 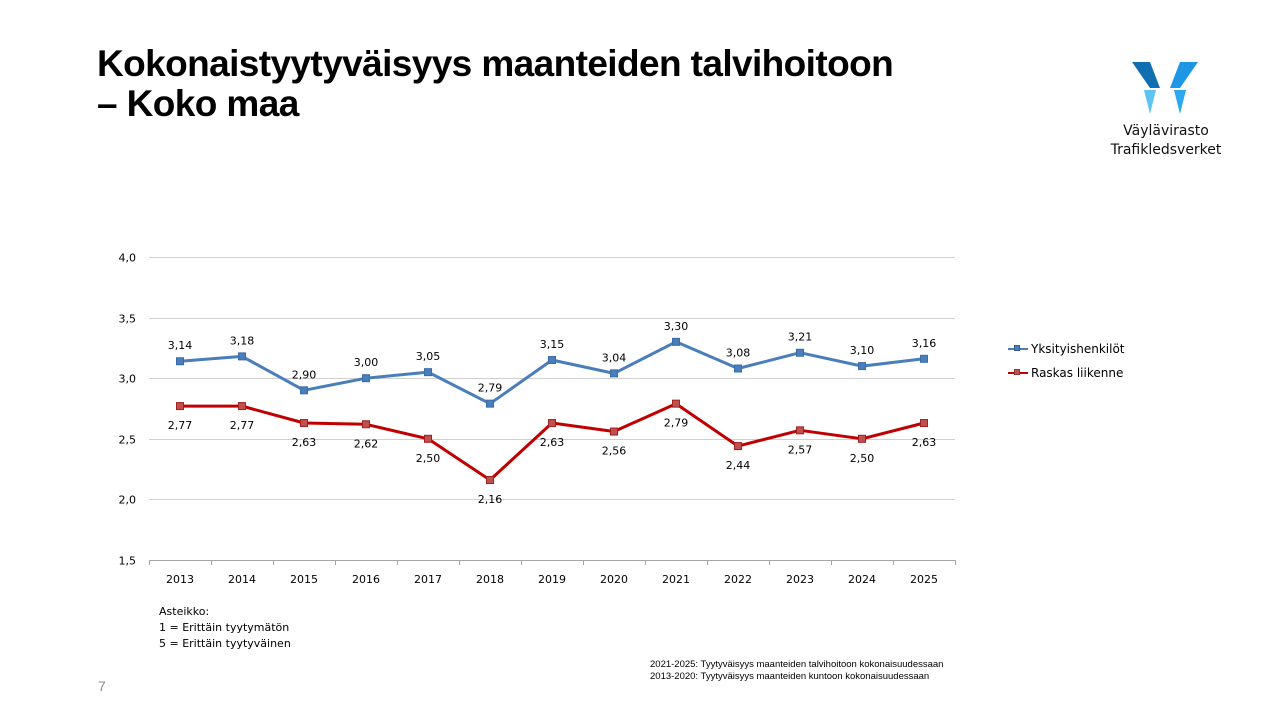 What do you see at coordinates (490, 480) in the screenshot?
I see `data-point-raskas-liikenne-2018` at bounding box center [490, 480].